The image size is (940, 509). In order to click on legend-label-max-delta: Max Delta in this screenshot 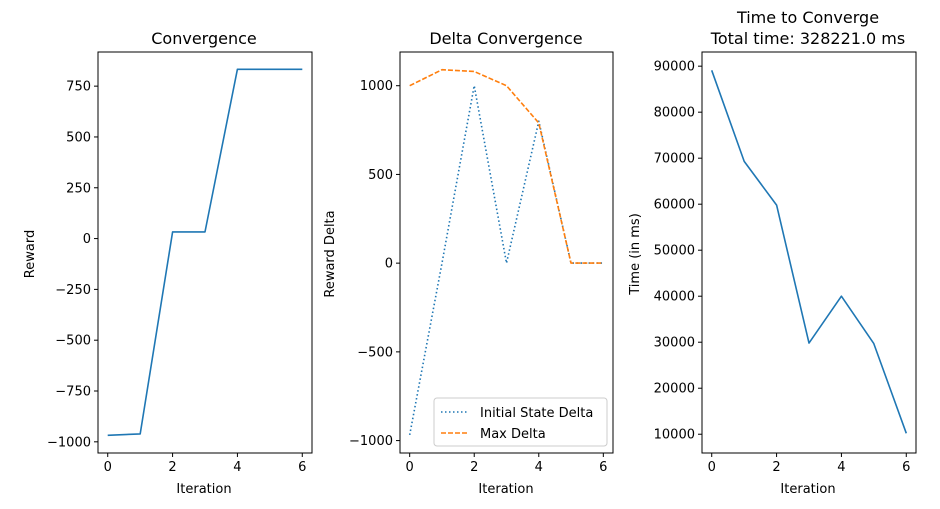, I will do `click(513, 434)`.